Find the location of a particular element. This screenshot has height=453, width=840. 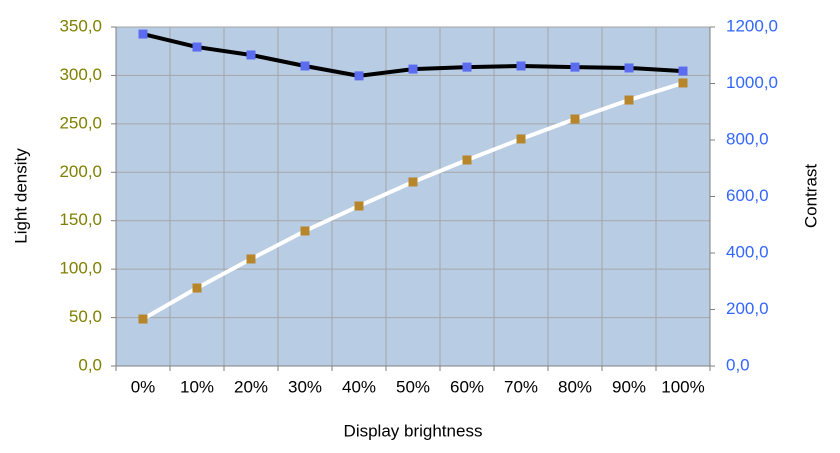

y-tick-label: 200,0 is located at coordinates (80, 171).